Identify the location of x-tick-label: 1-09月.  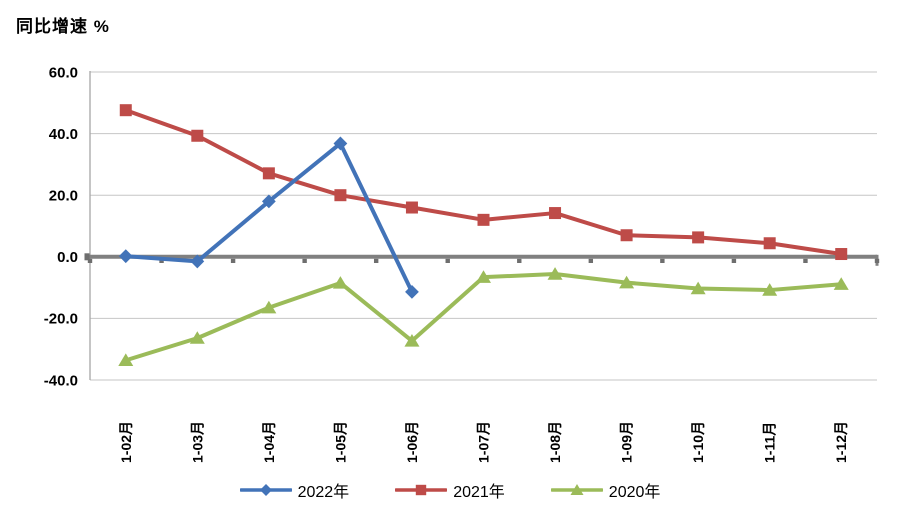
(627, 442).